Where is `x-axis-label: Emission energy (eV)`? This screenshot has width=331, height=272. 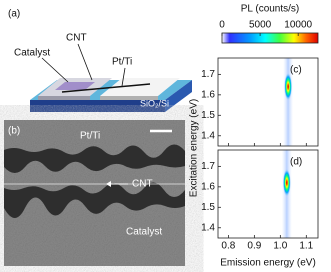
x-axis-label: Emission energy (eV) is located at coordinates (268, 263).